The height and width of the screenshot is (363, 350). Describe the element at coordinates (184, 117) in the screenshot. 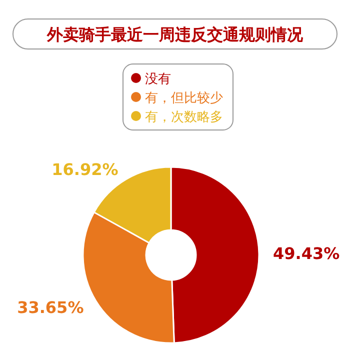

I see `legend-label: 有，次数略多` at that location.